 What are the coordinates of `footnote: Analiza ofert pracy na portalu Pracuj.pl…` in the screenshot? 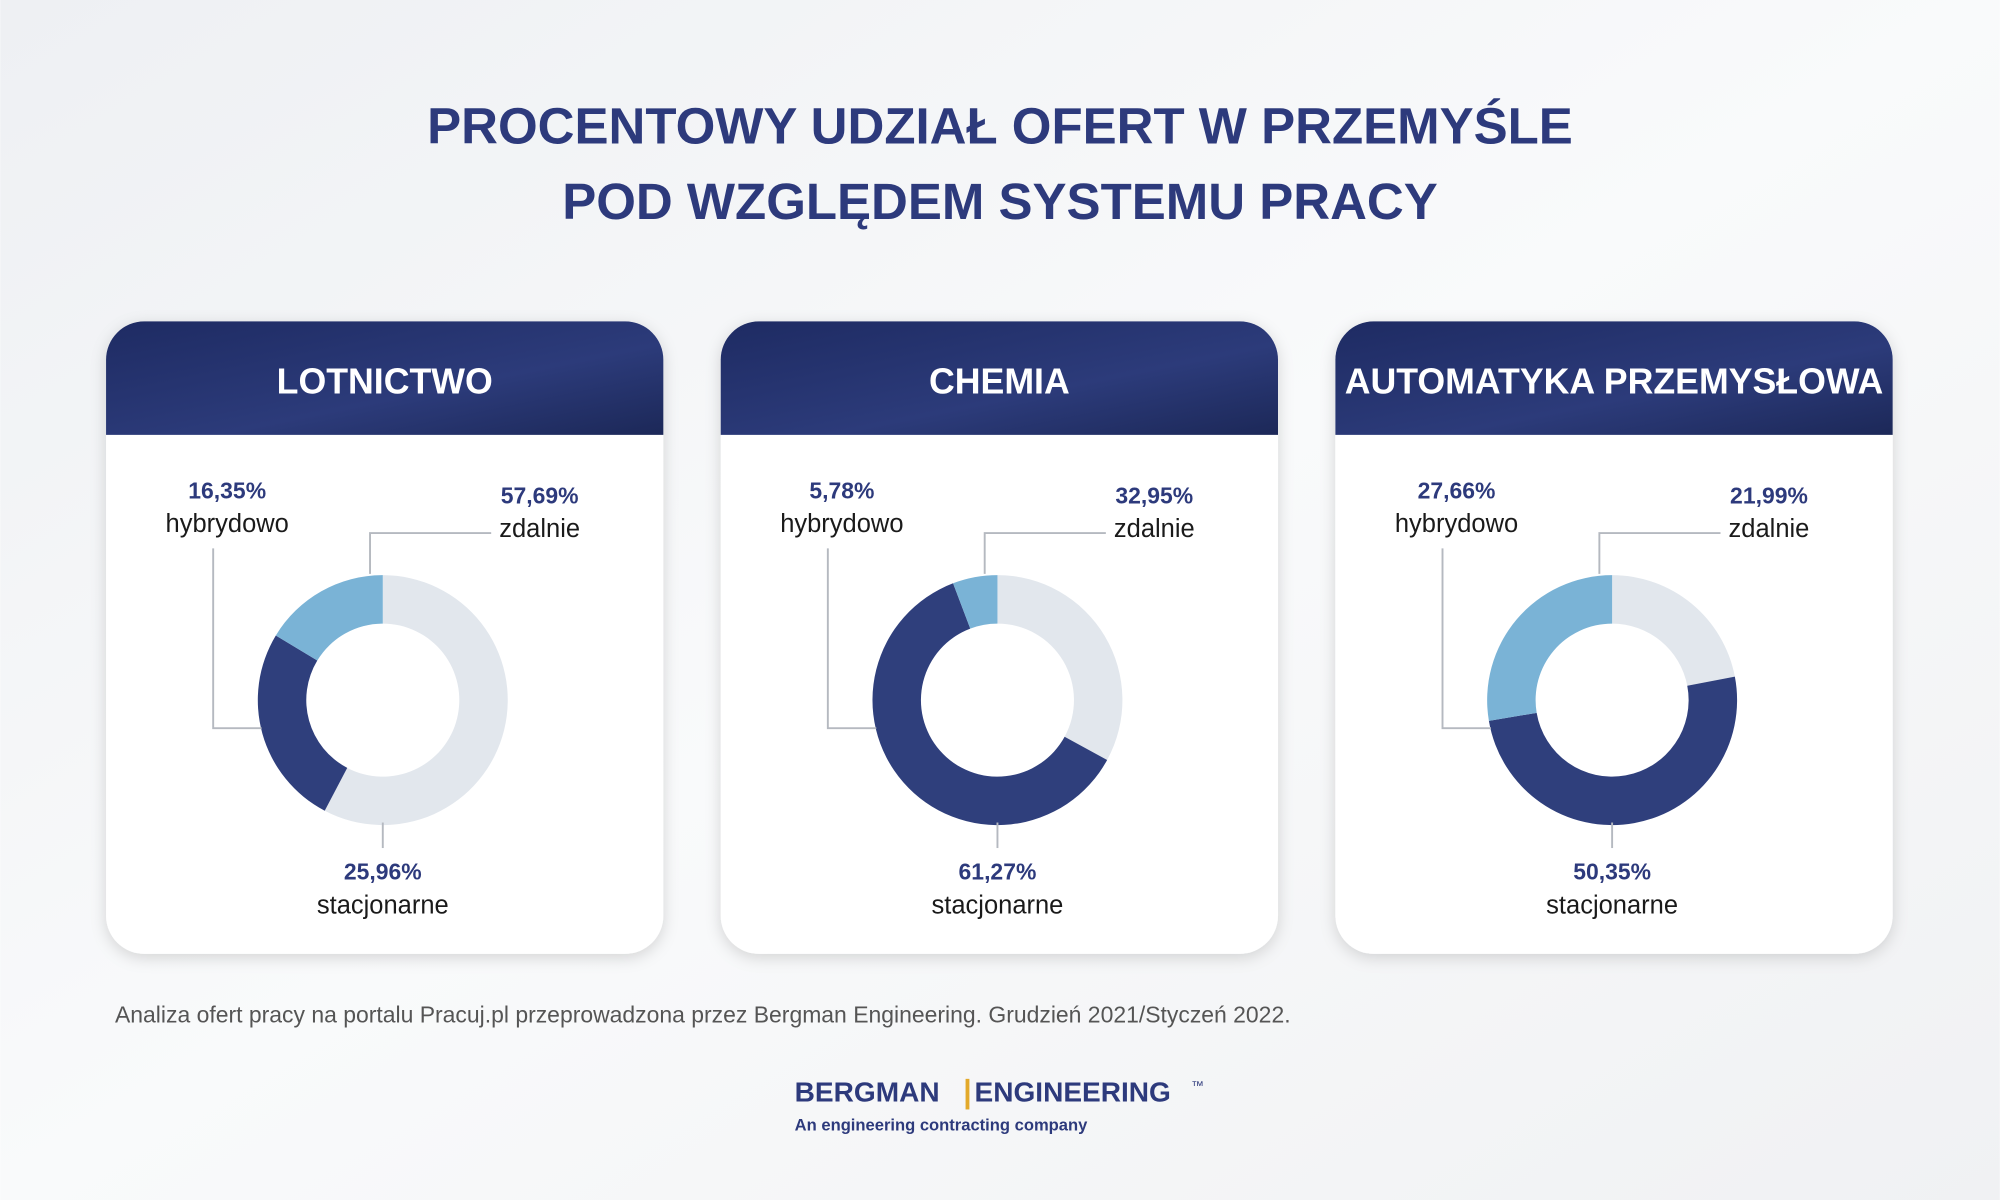 It's located at (703, 1014).